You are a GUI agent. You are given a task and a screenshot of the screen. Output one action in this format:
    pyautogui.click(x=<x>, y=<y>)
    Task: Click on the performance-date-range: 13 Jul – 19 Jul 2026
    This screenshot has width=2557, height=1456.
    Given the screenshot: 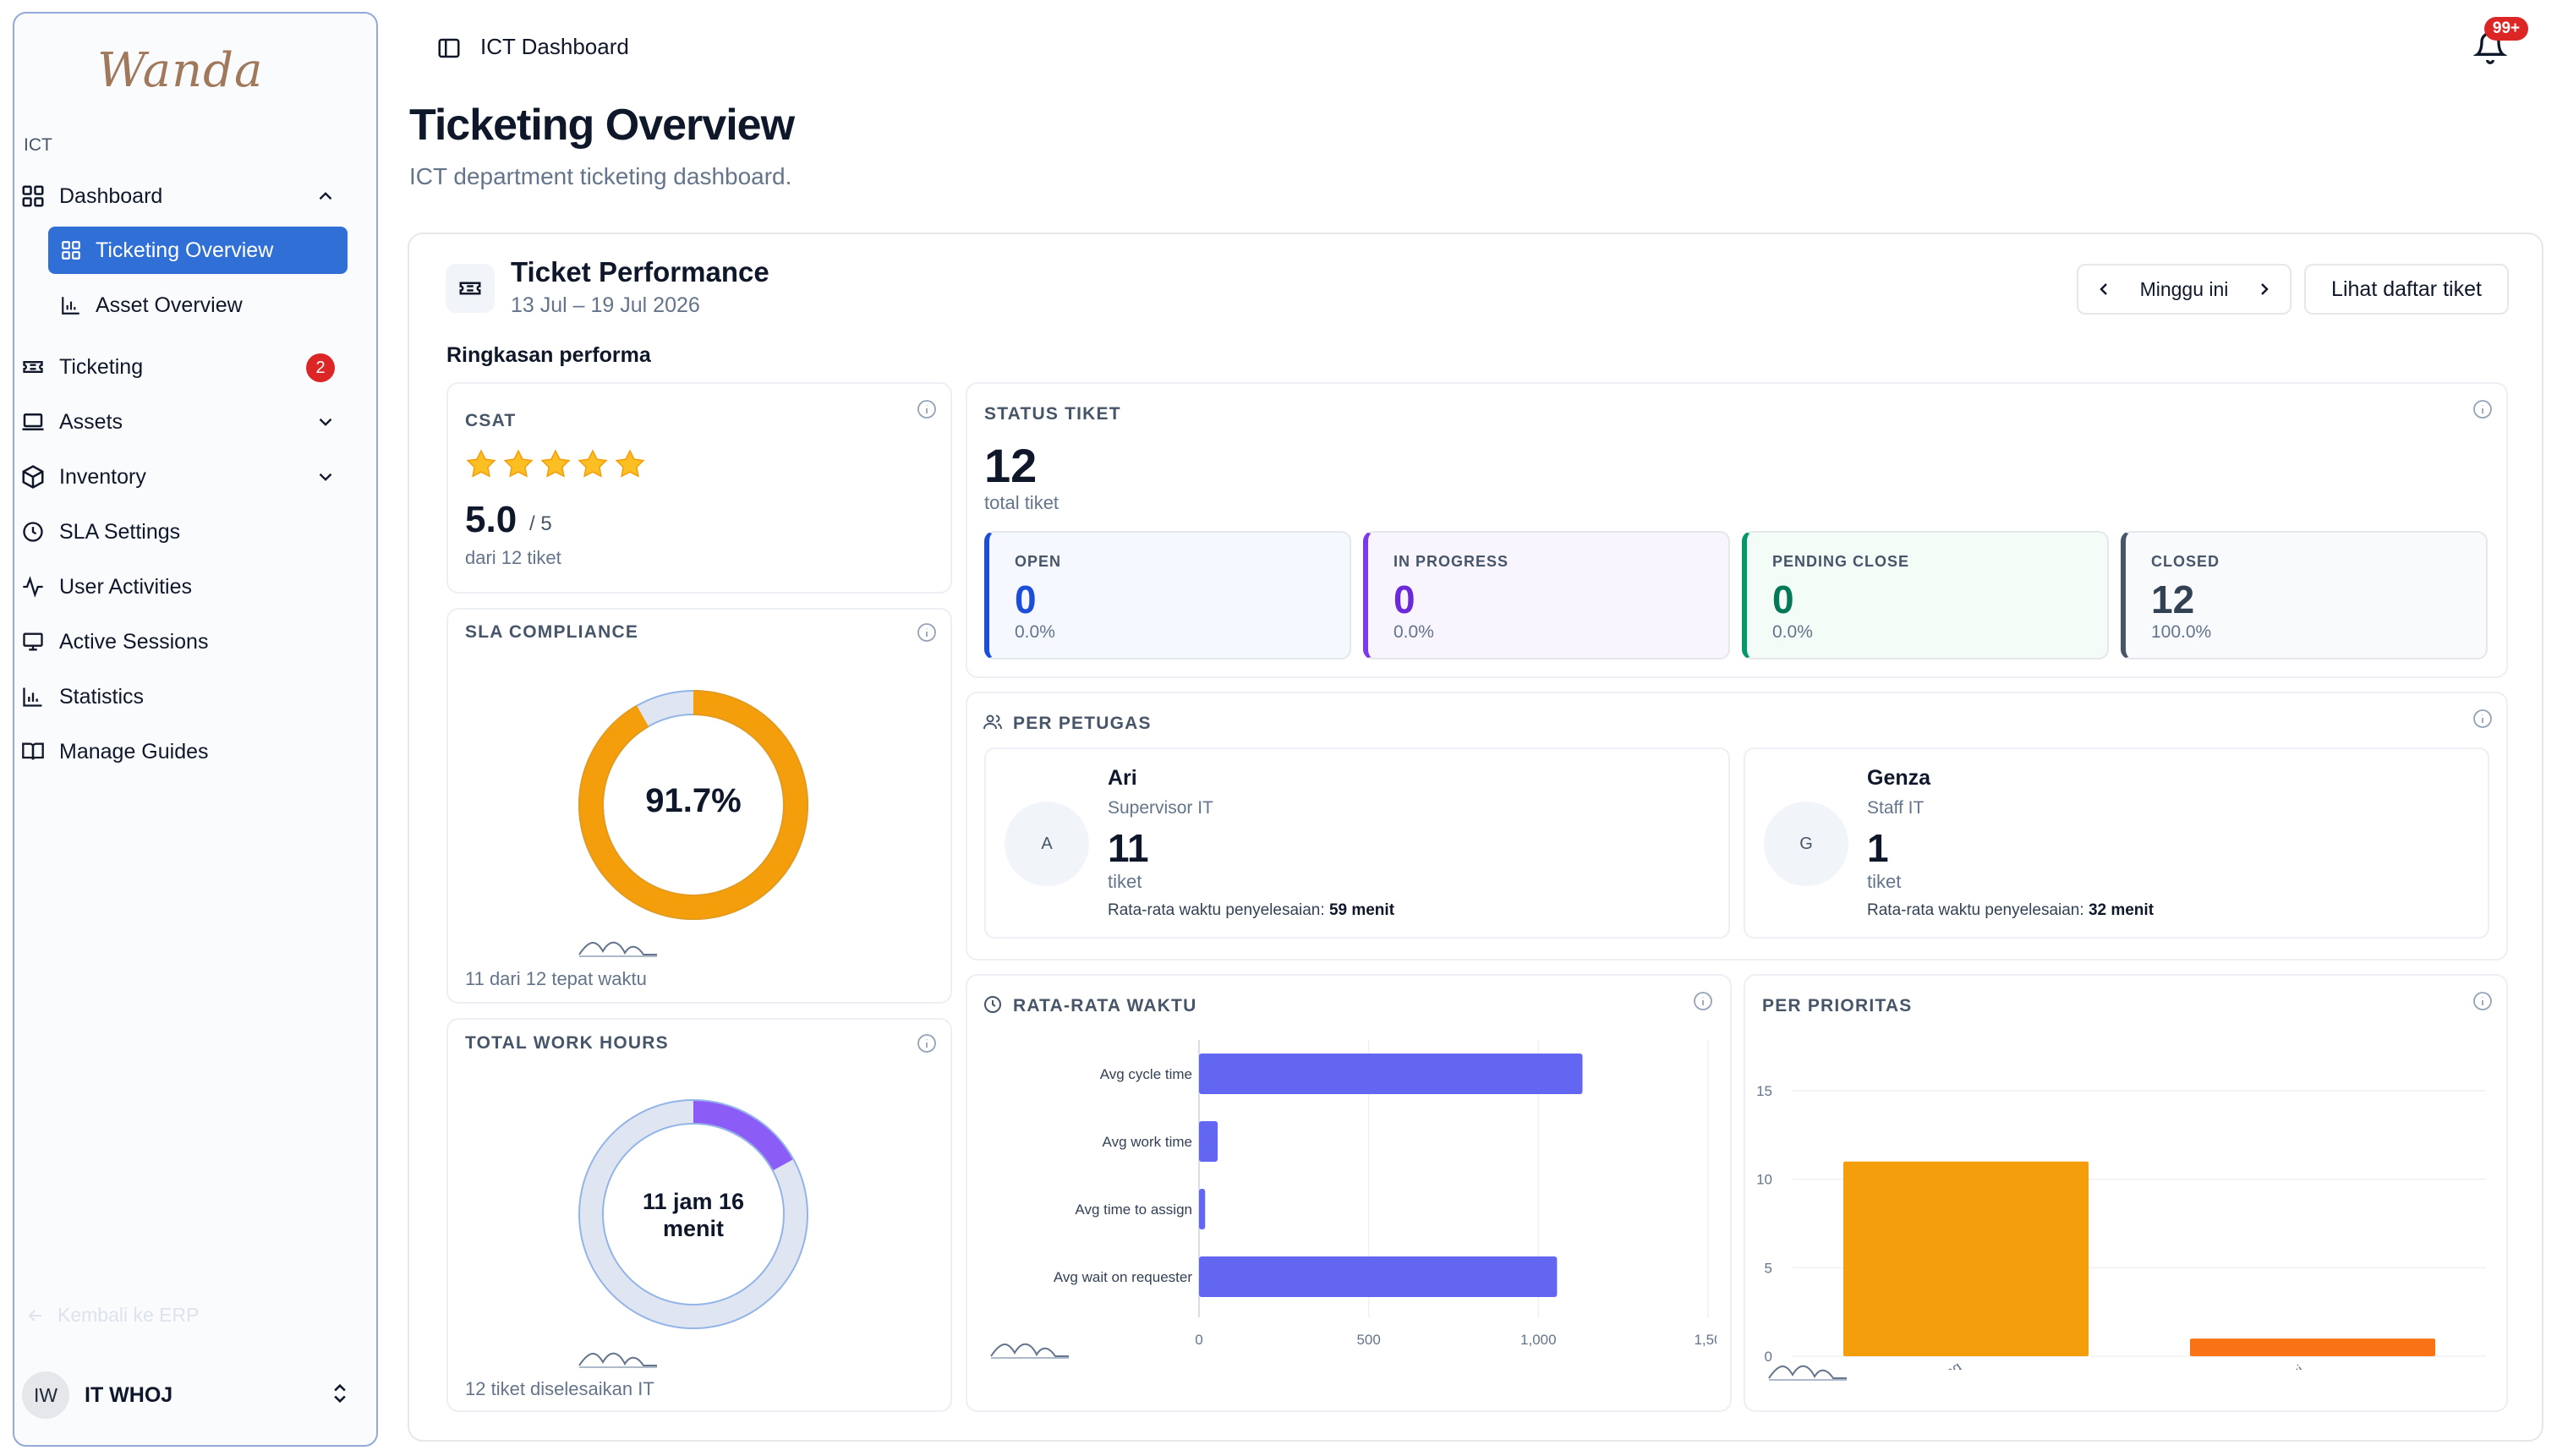 What is the action you would take?
    pyautogui.click(x=605, y=305)
    